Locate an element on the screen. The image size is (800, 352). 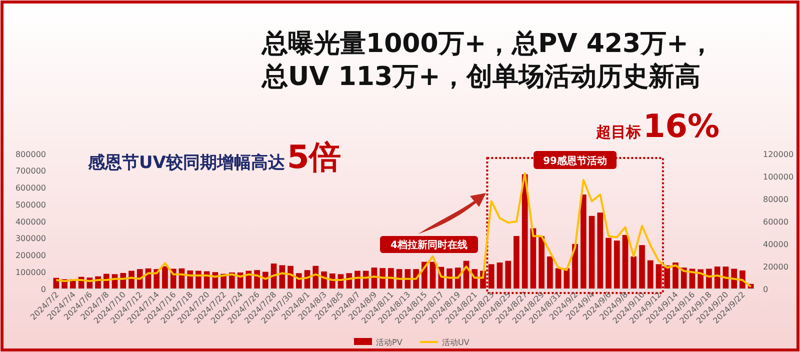
text: 超目标 is located at coordinates (618, 132).